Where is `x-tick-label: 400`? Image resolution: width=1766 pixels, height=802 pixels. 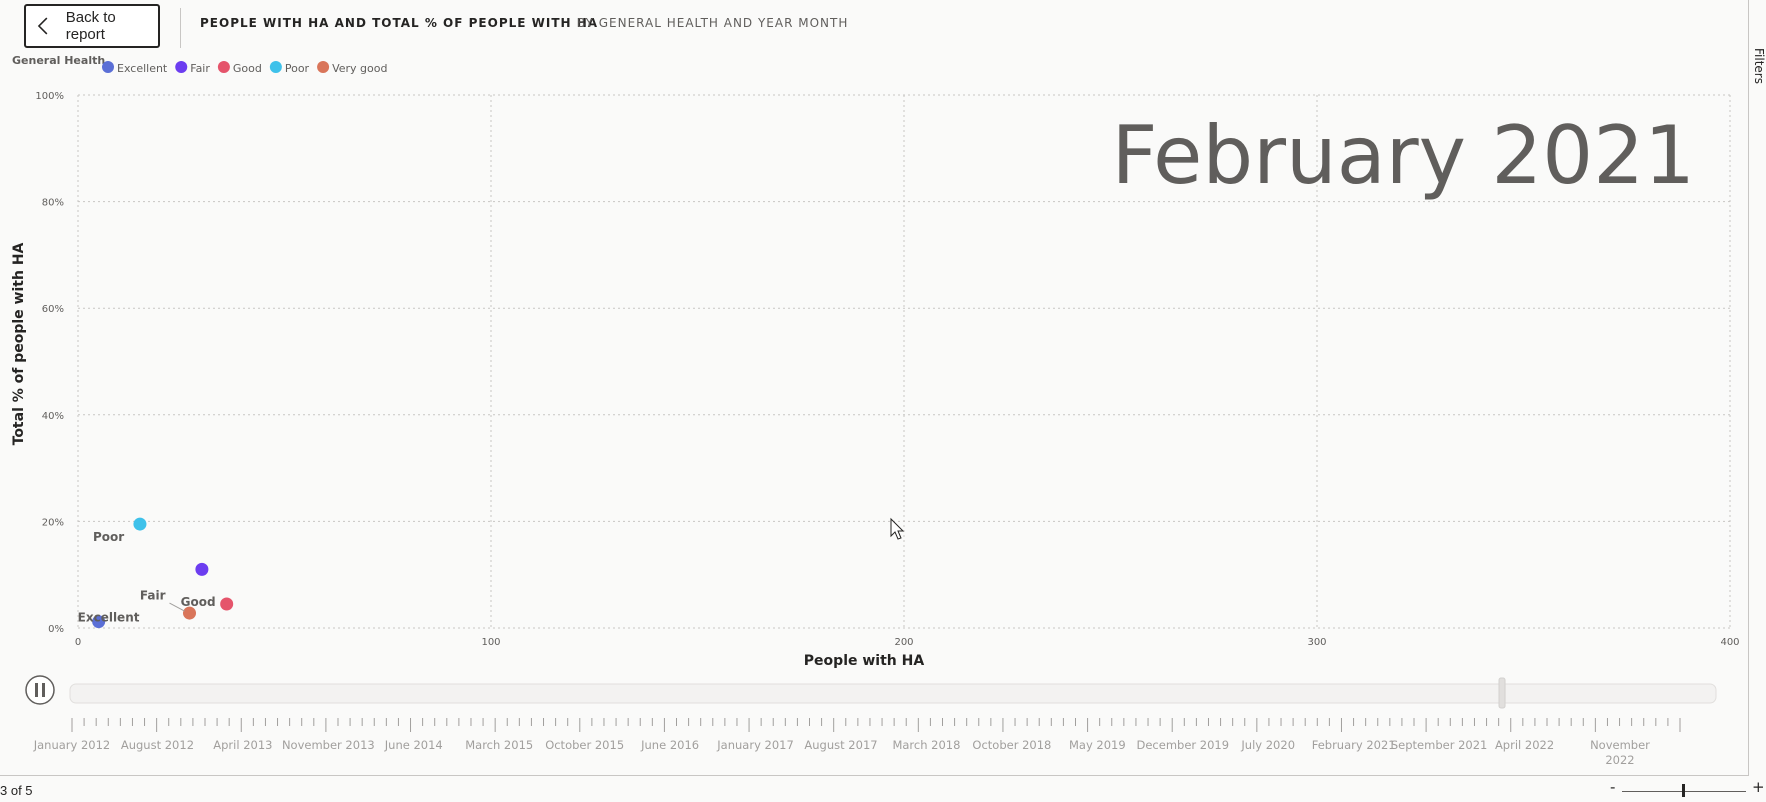 x-tick-label: 400 is located at coordinates (1729, 642).